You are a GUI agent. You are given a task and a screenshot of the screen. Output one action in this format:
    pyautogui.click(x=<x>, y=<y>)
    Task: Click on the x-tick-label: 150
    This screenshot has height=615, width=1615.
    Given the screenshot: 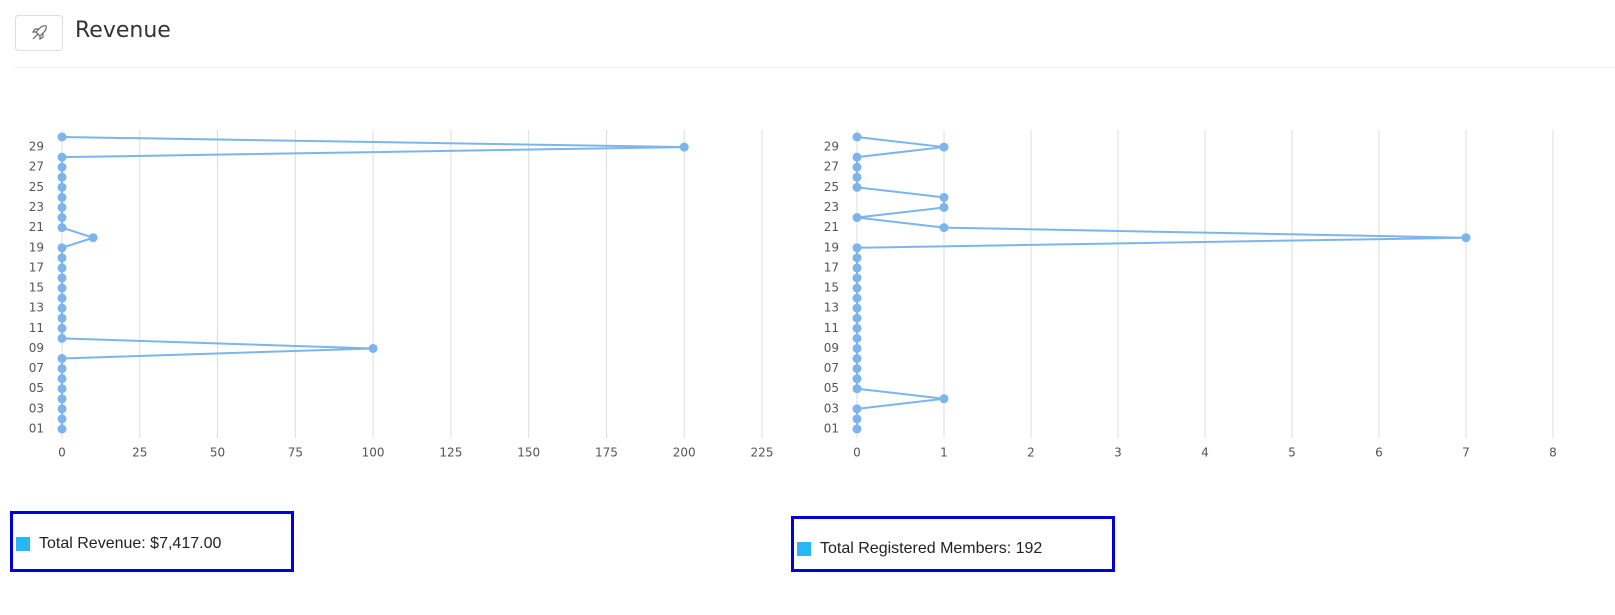 What is the action you would take?
    pyautogui.click(x=528, y=453)
    